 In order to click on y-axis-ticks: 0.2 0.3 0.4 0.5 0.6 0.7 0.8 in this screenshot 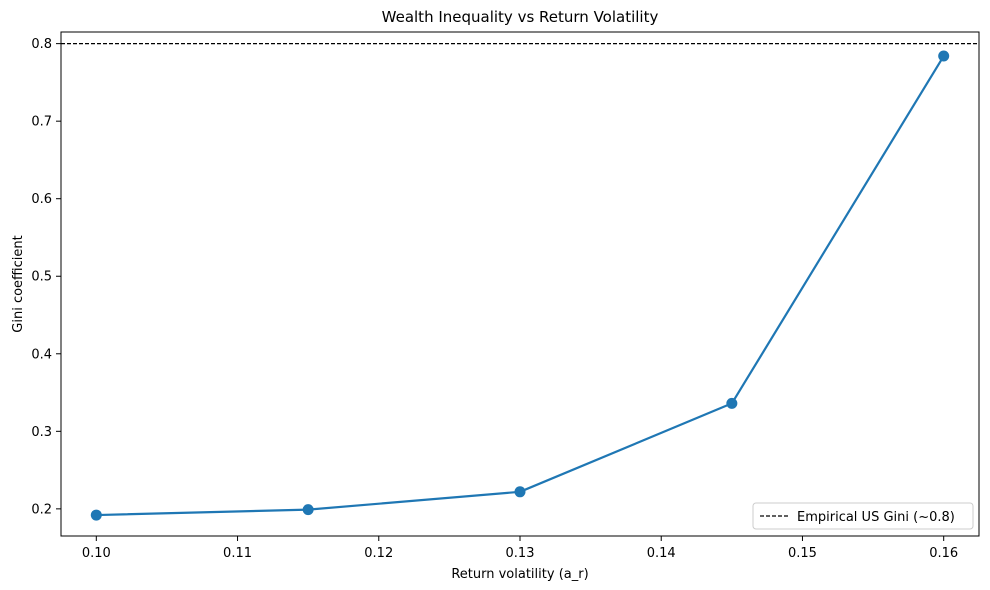, I will do `click(46, 277)`.